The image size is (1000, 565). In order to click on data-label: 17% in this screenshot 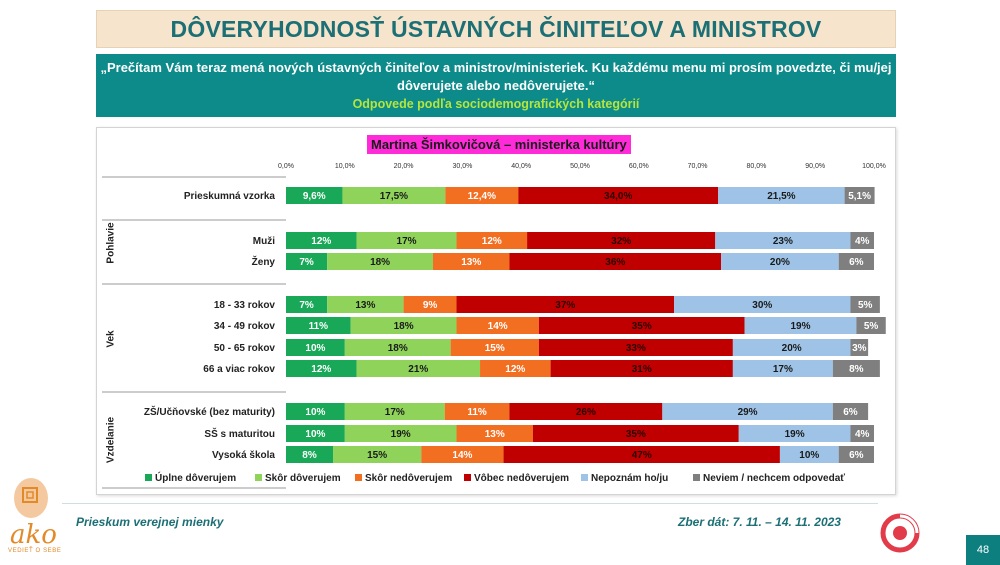, I will do `click(783, 369)`.